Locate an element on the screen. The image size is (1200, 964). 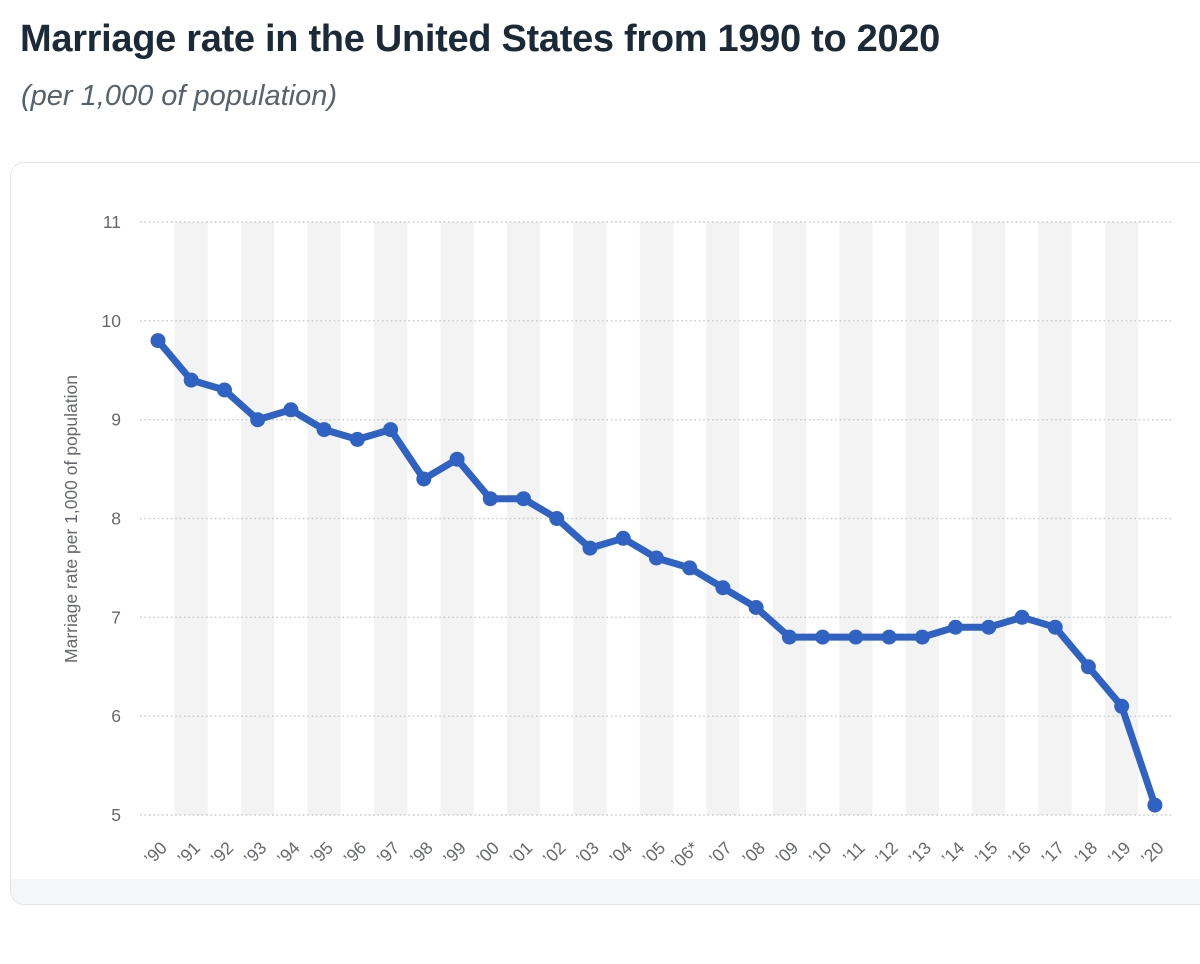
y-tick-label: 10 is located at coordinates (112, 321).